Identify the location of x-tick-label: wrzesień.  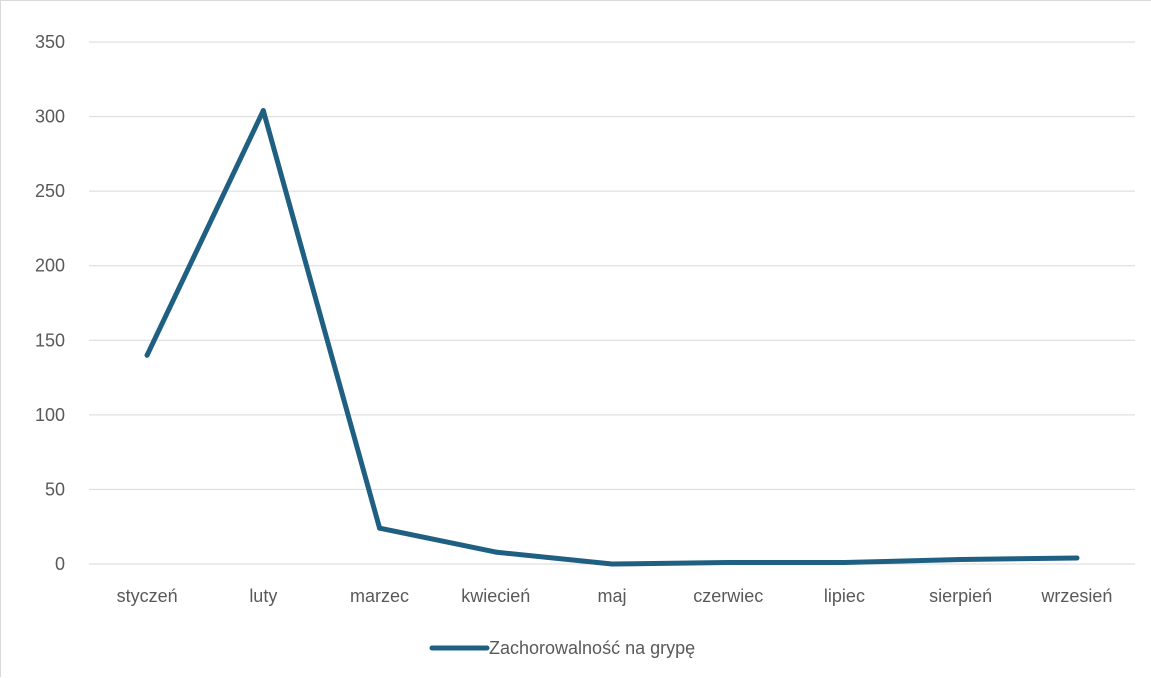
(1076, 596).